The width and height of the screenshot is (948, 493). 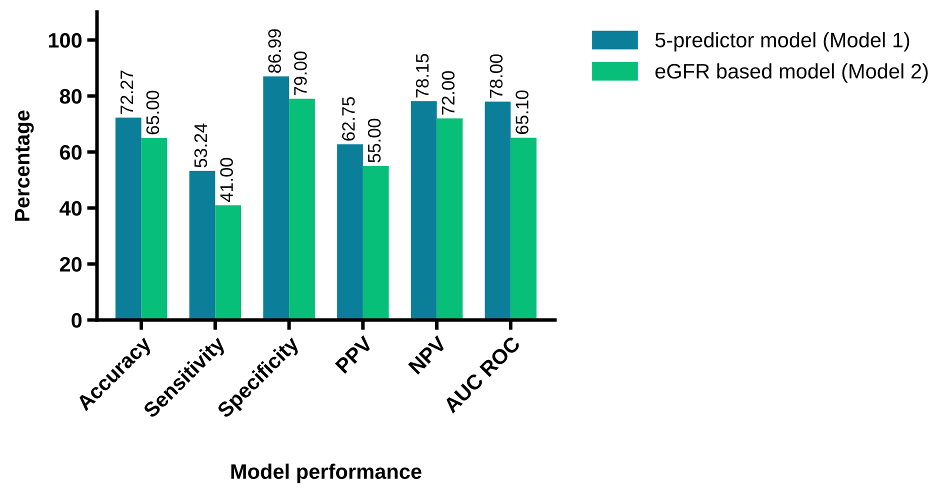 I want to click on text: 65.00, so click(x=153, y=112).